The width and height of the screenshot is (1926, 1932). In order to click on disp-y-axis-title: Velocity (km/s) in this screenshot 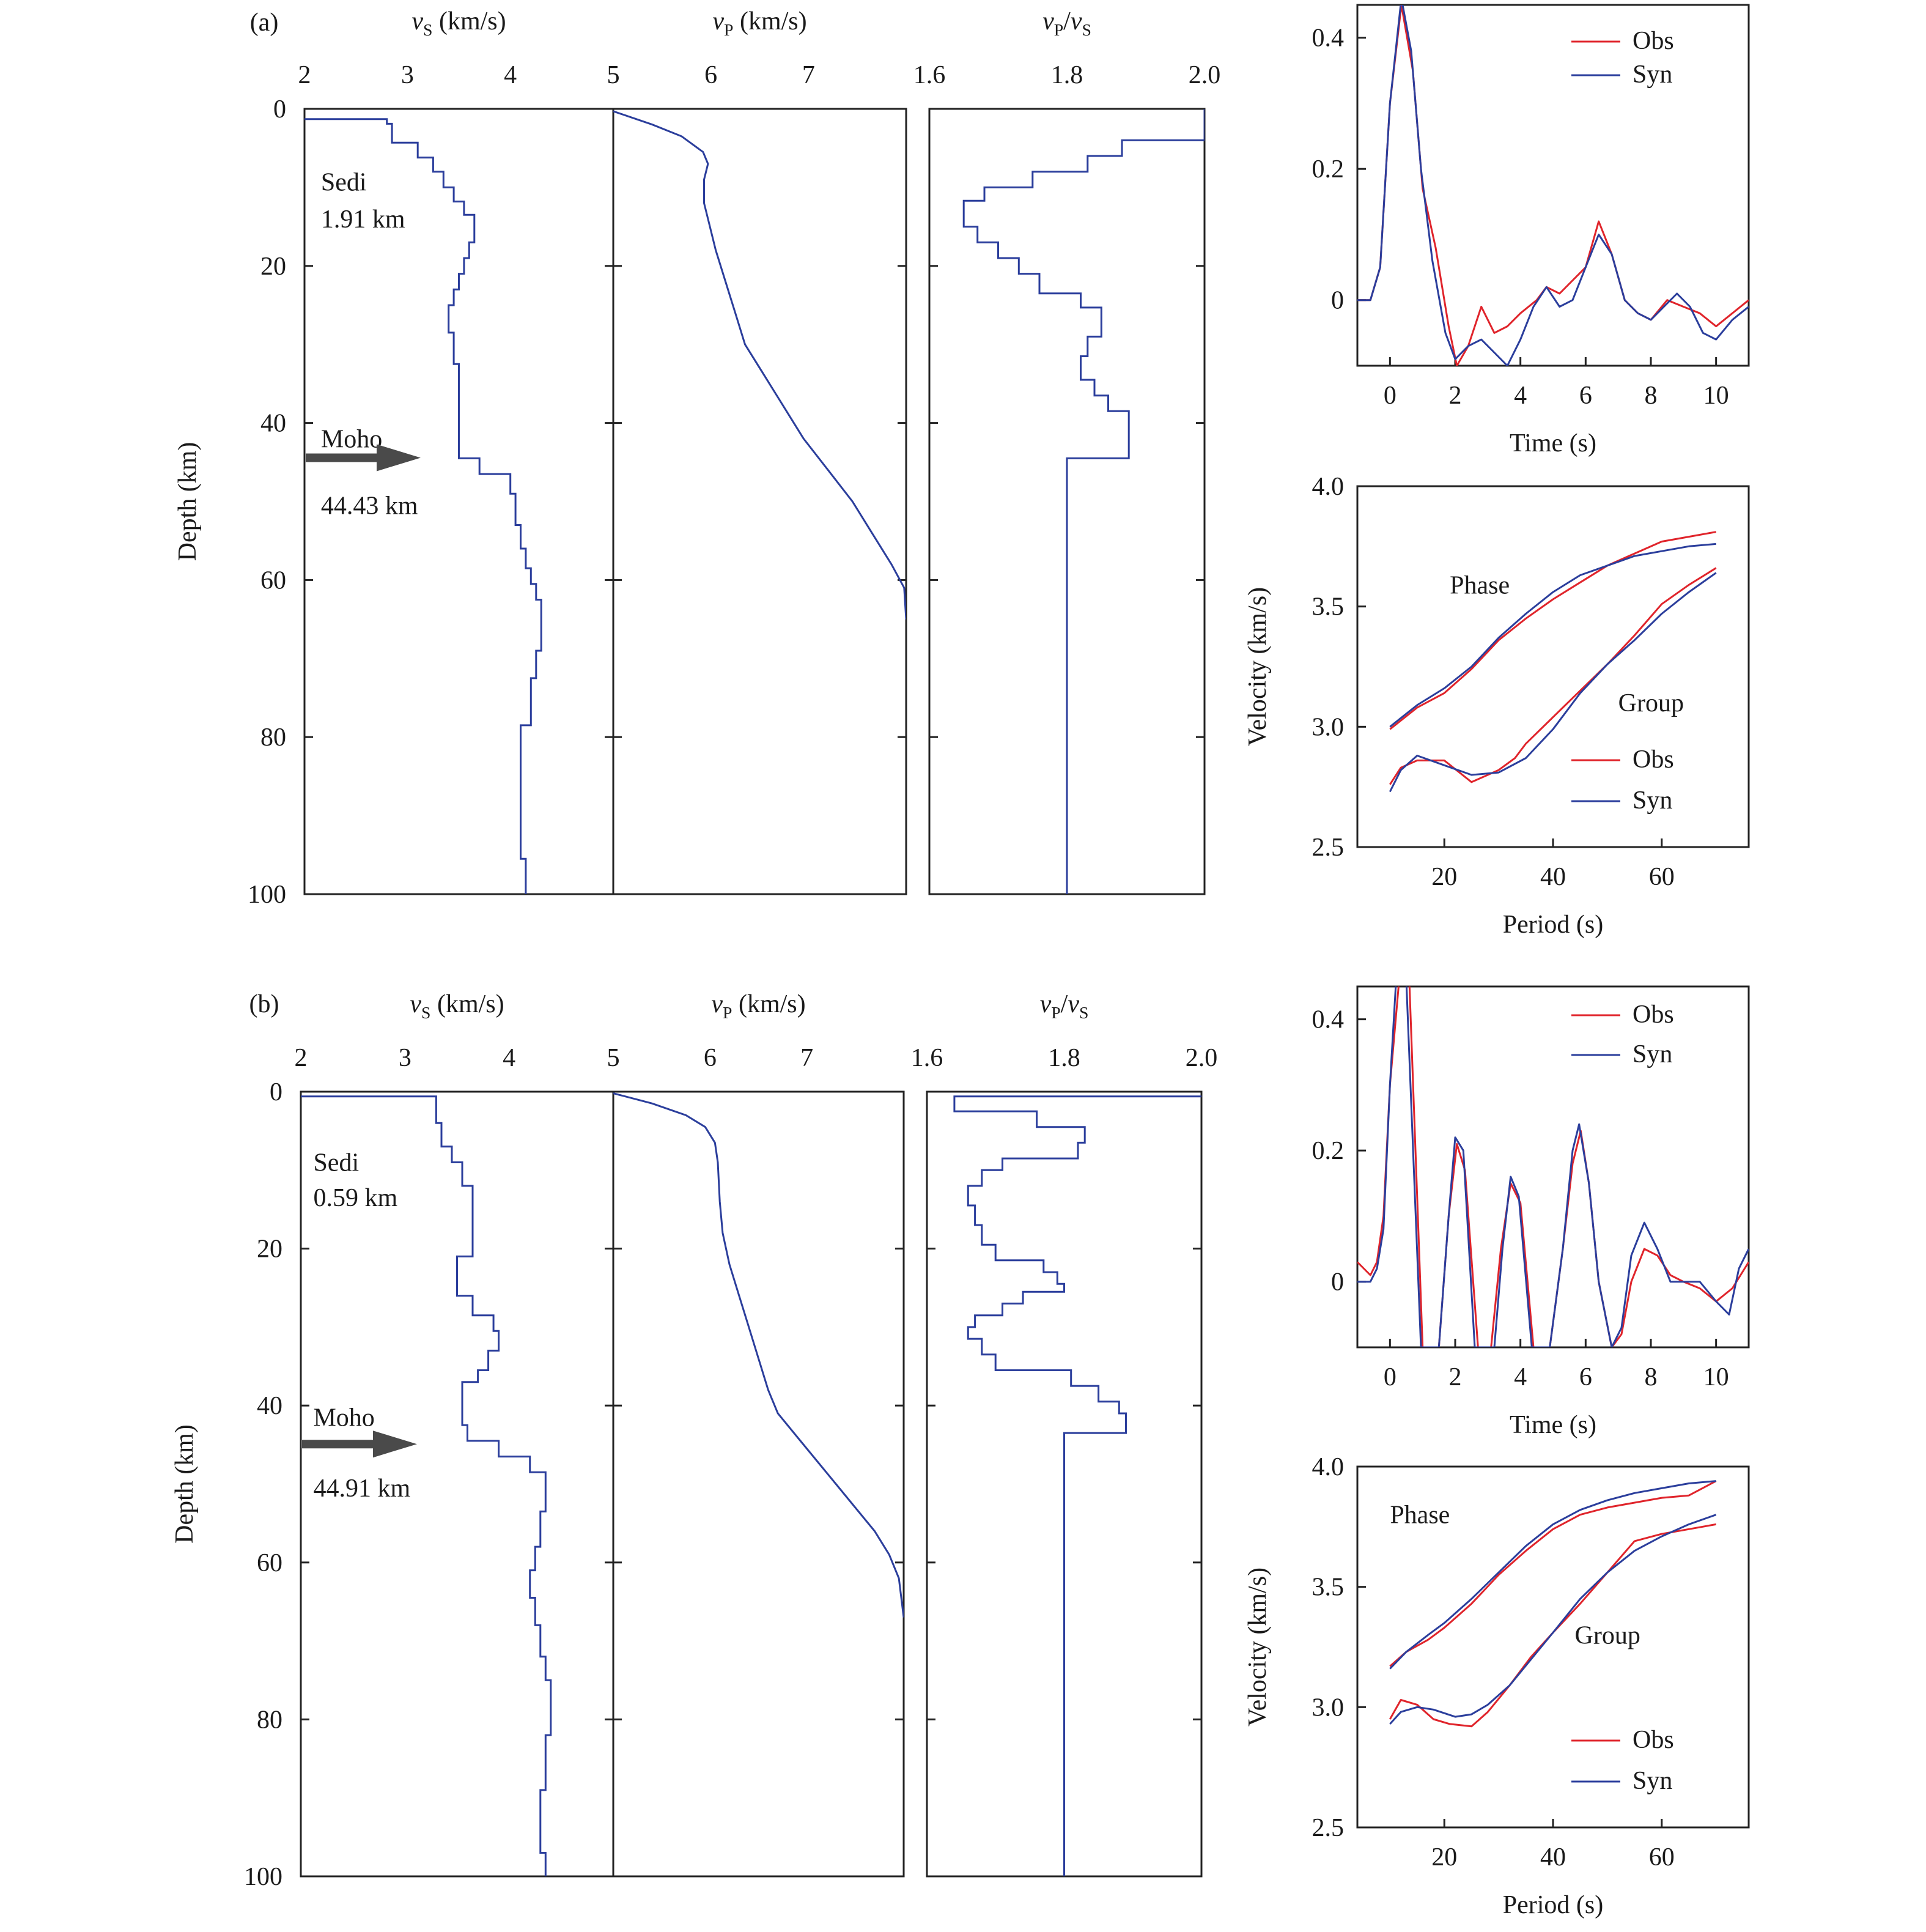, I will do `click(1258, 666)`.